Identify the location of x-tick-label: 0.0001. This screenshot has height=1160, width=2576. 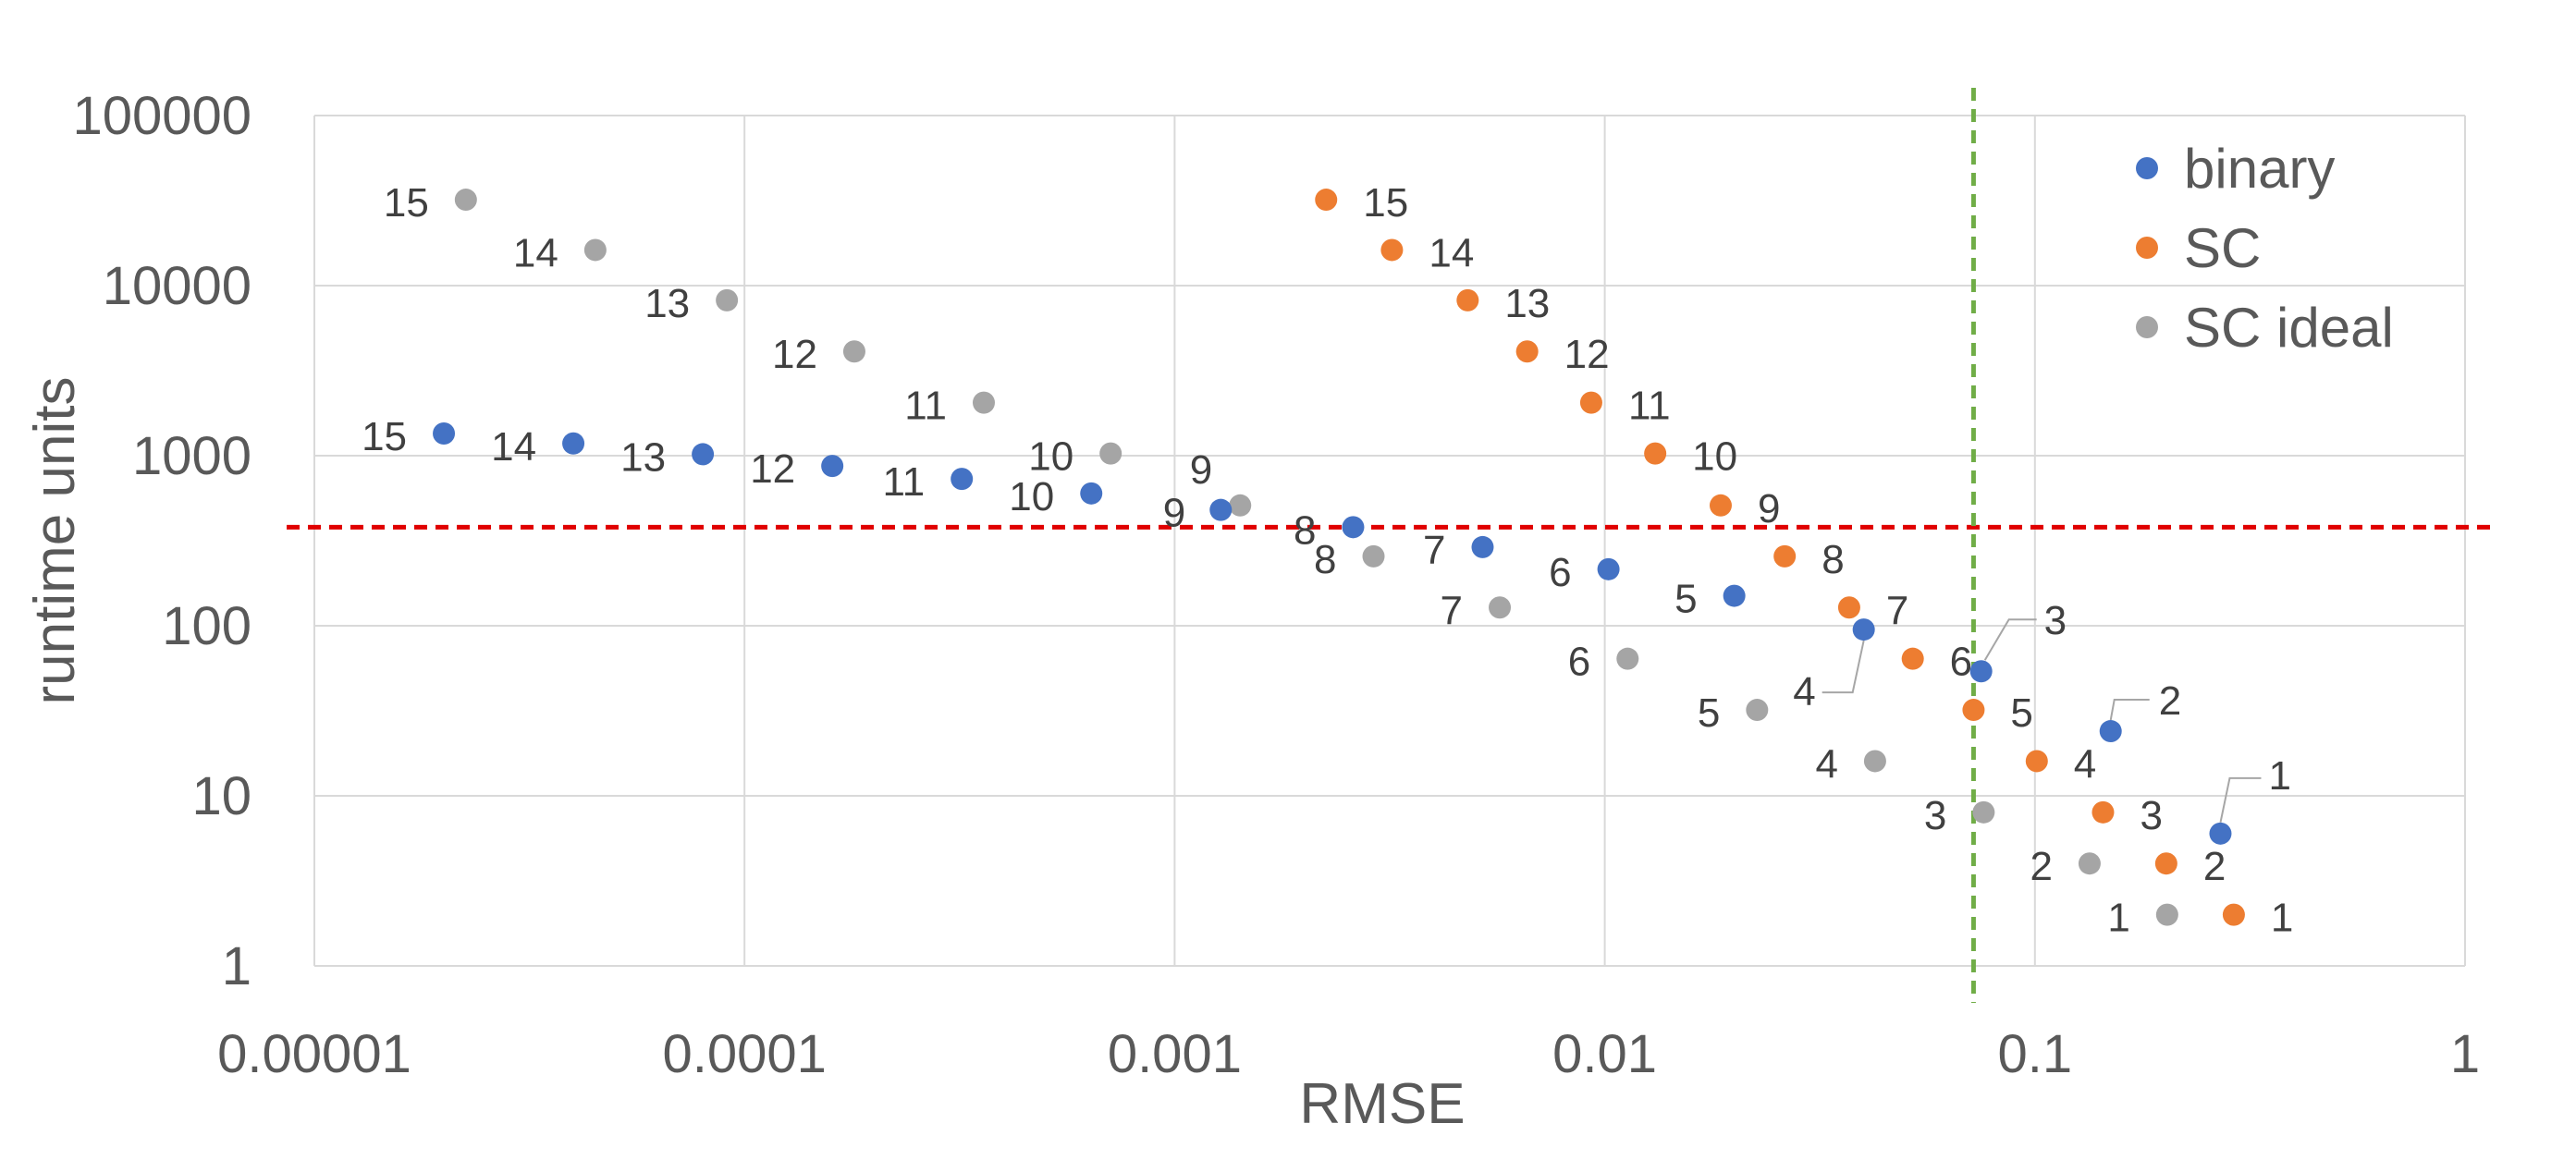
(744, 1054).